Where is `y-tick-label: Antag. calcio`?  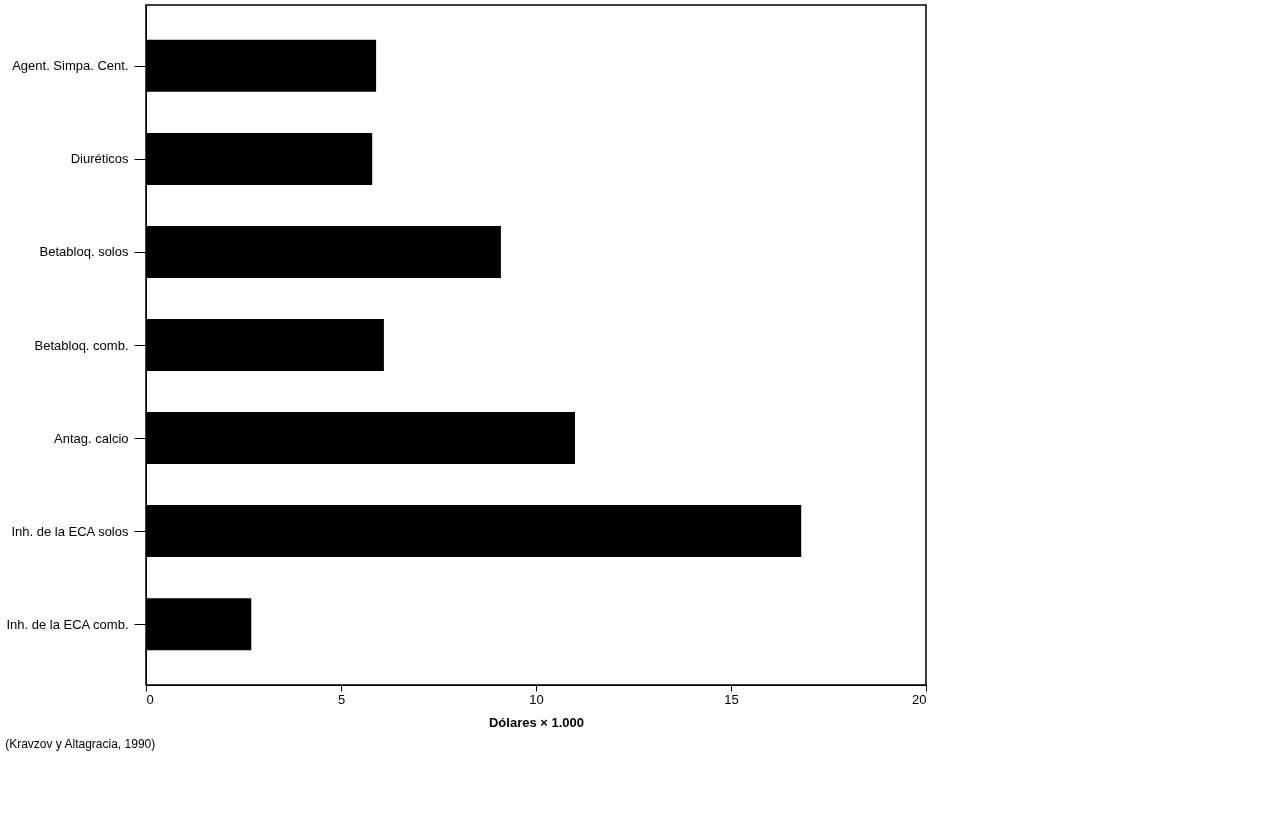
y-tick-label: Antag. calcio is located at coordinates (91, 438).